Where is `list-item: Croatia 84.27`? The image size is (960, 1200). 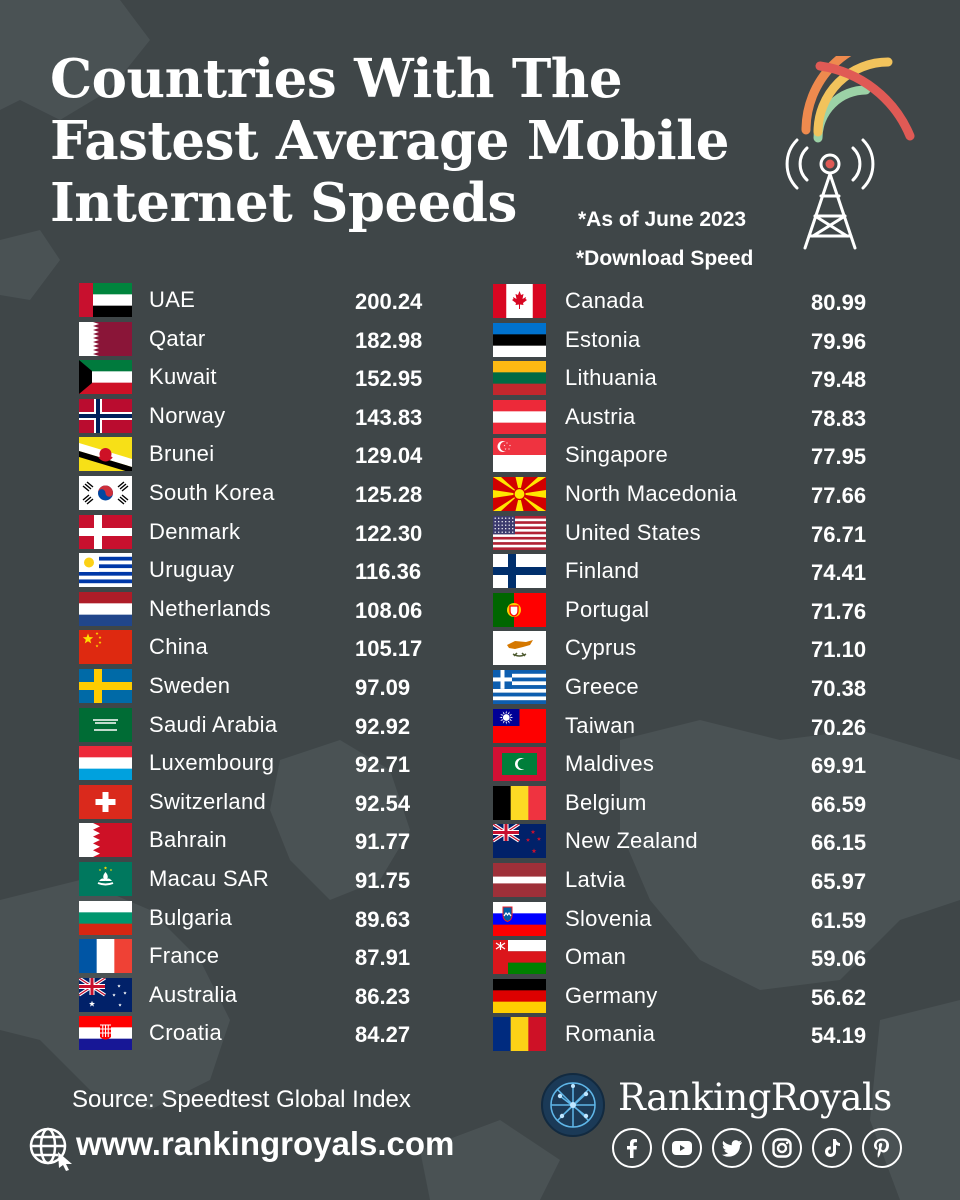
list-item: Croatia 84.27 is located at coordinates (269, 1035).